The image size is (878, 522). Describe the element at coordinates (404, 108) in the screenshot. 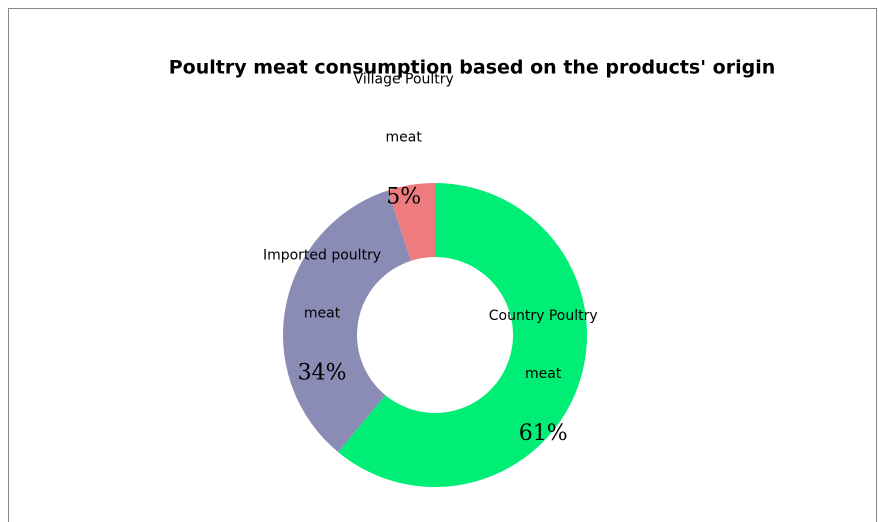

I see `slice-label: Village Poultry meat` at that location.